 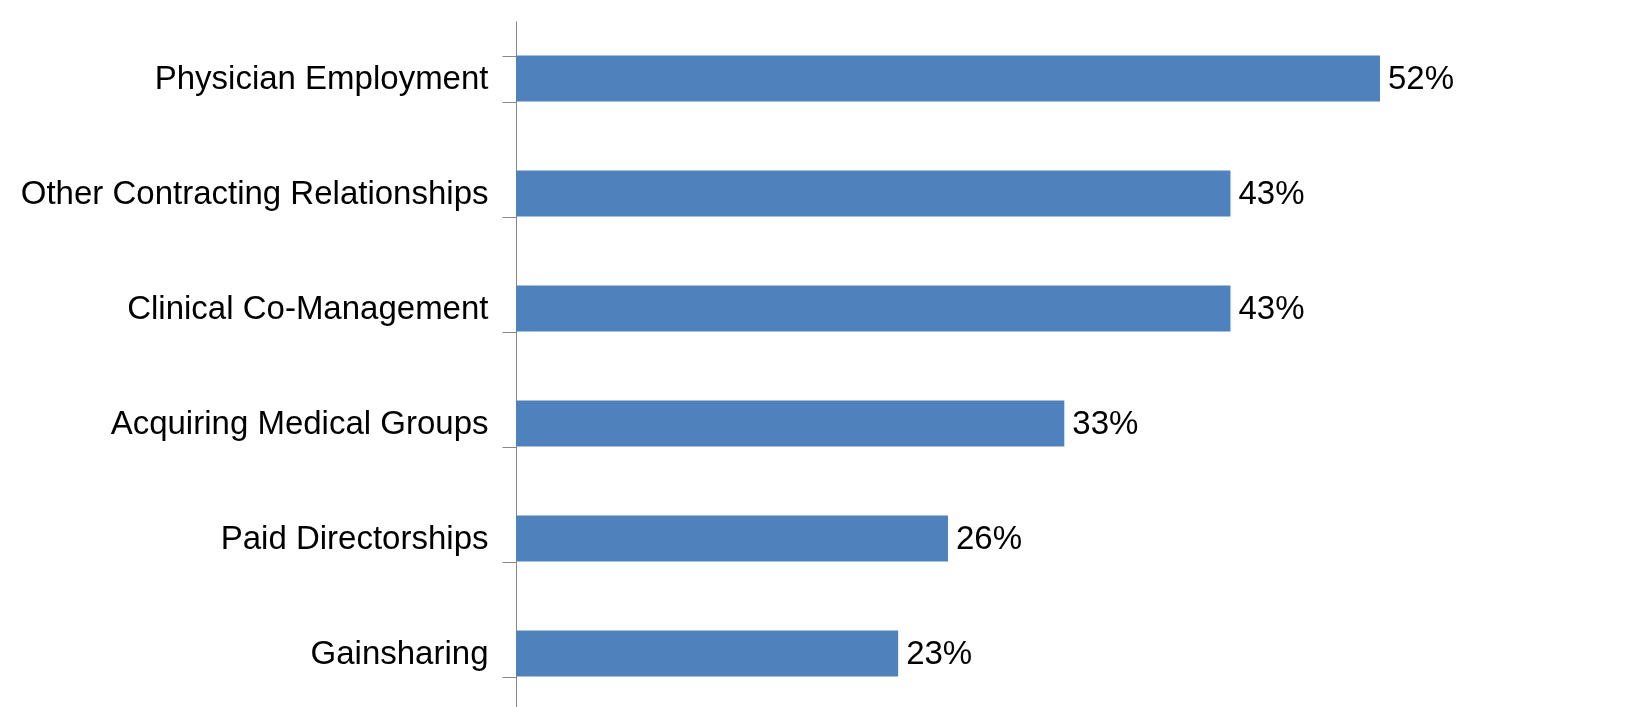 What do you see at coordinates (354, 537) in the screenshot?
I see `y-tick-label: Paid Directorships` at bounding box center [354, 537].